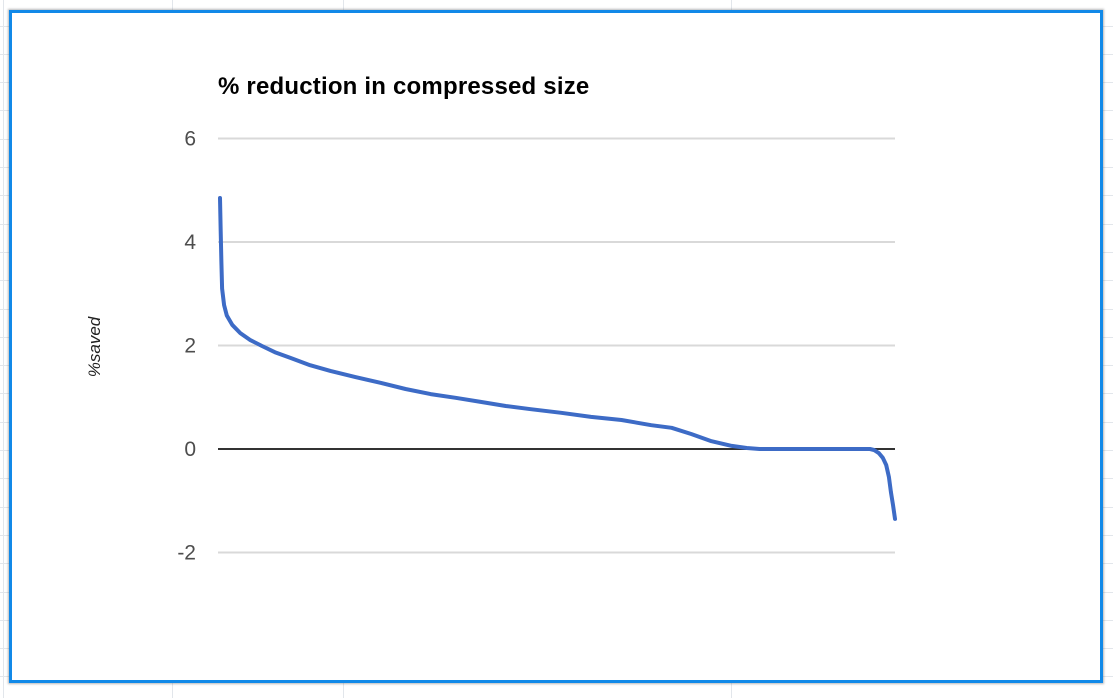  Describe the element at coordinates (190, 449) in the screenshot. I see `y-tick-label: 0` at that location.